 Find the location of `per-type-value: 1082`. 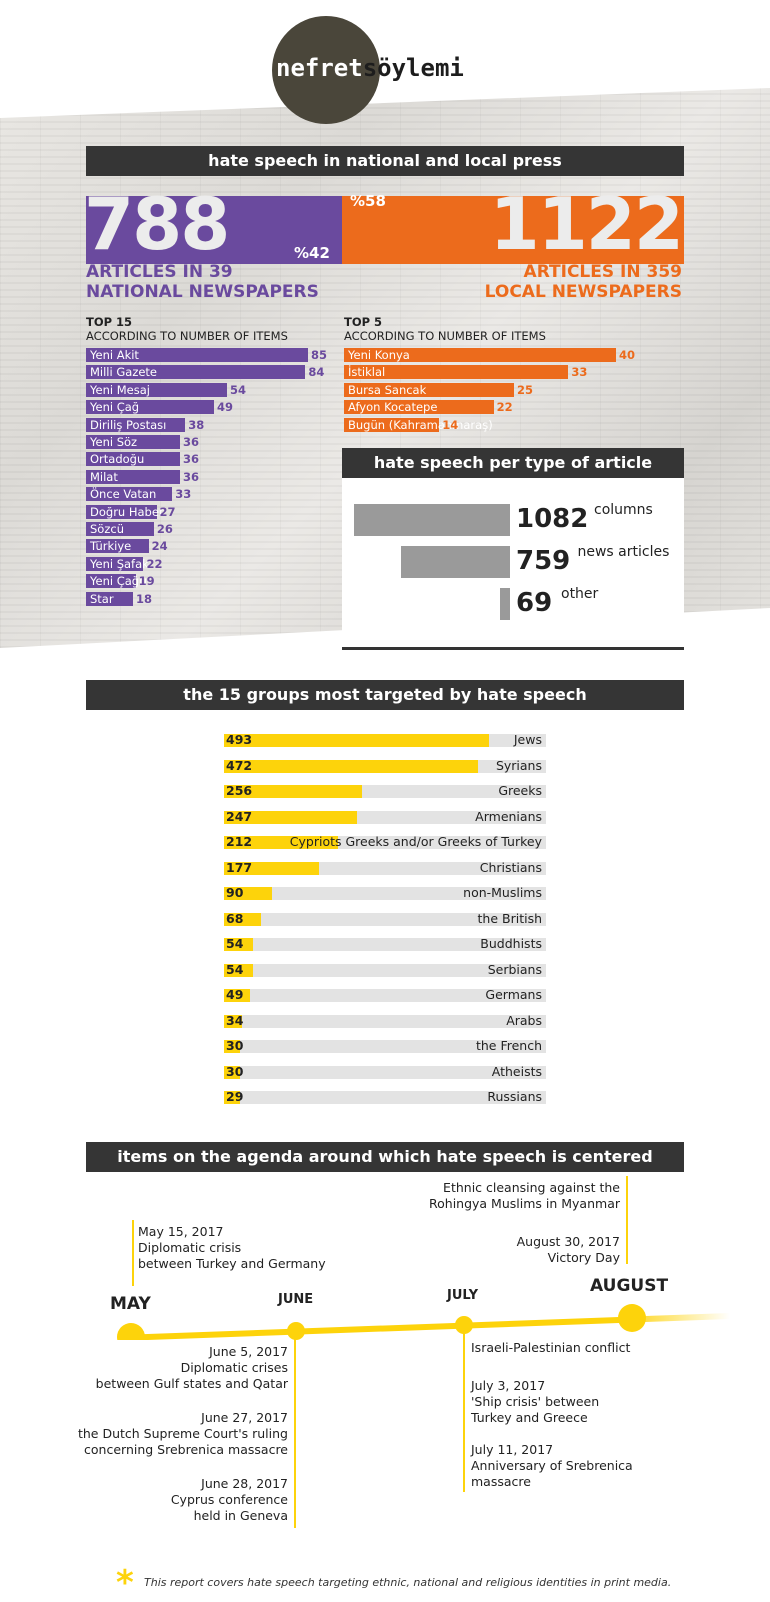

per-type-value: 1082 is located at coordinates (552, 519).